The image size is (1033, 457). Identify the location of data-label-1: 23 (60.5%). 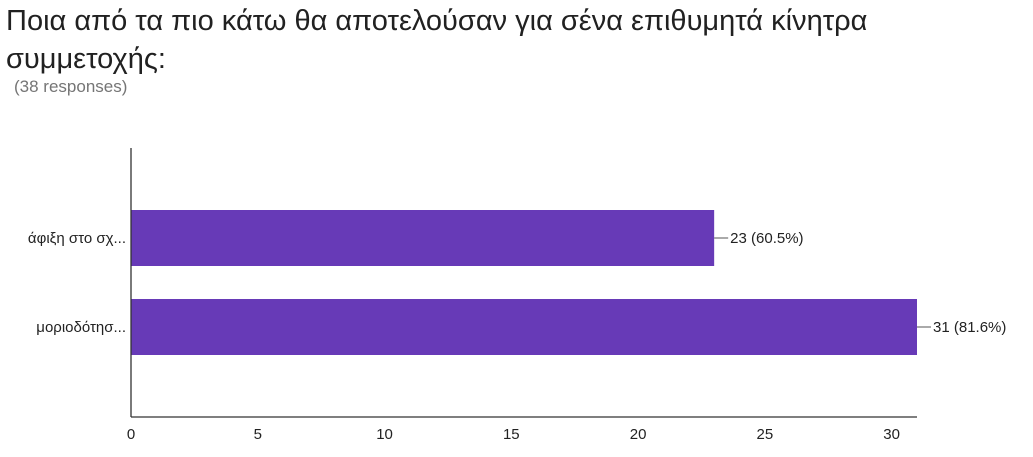
(766, 238).